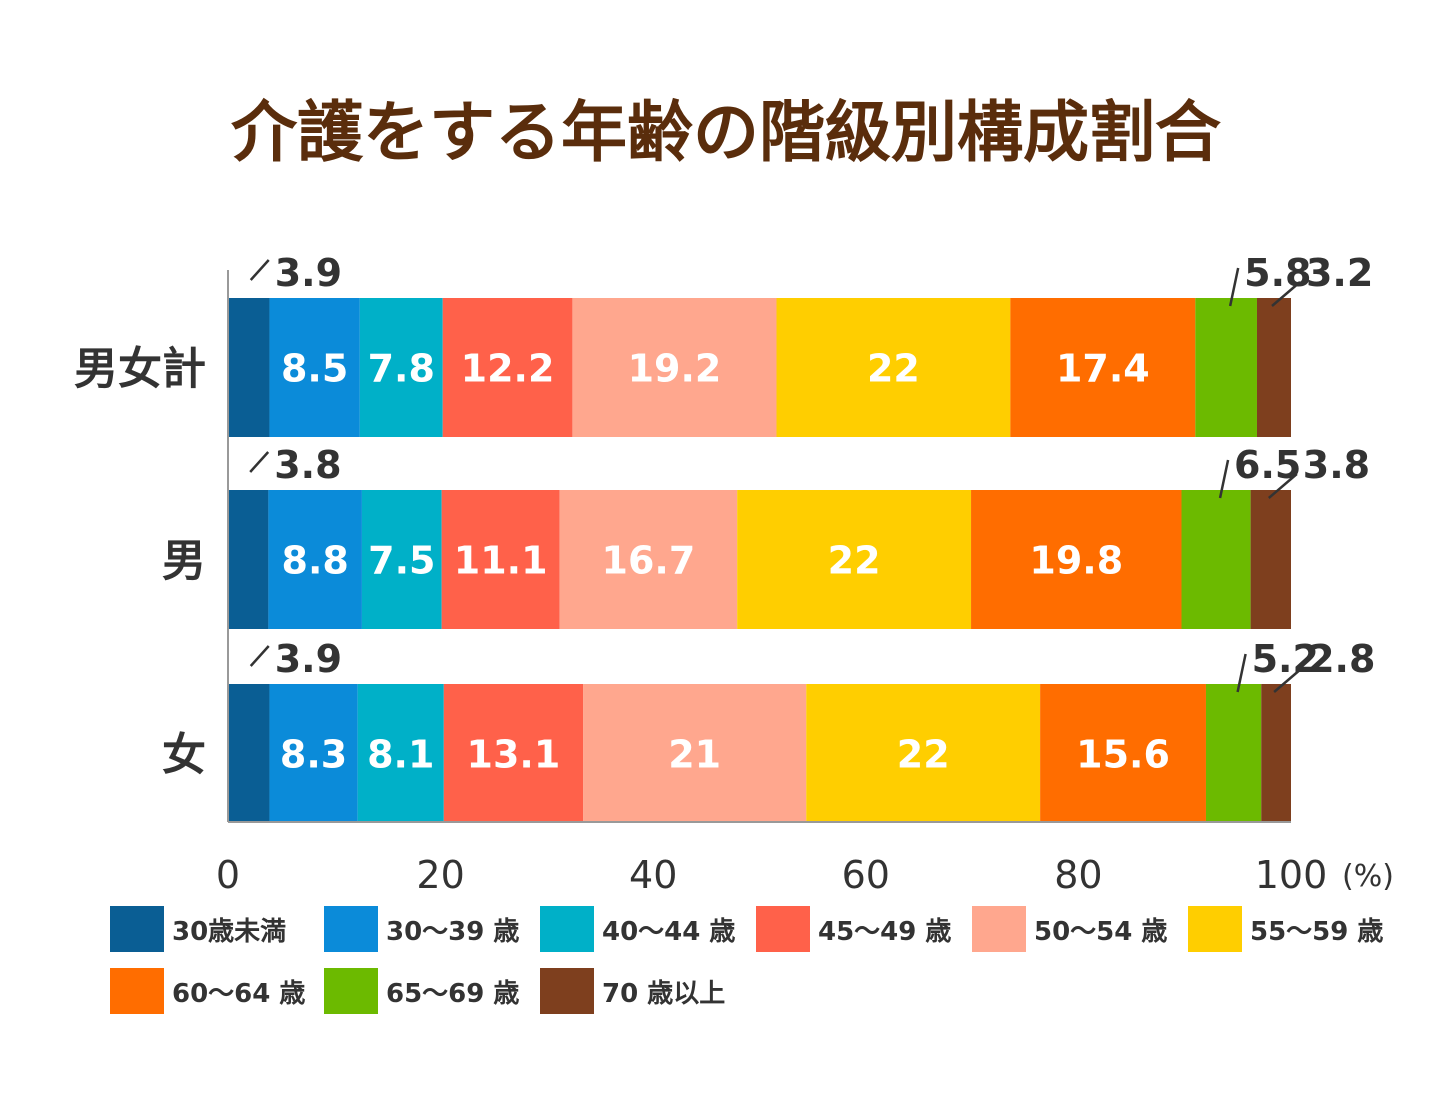 The height and width of the screenshot is (1093, 1452). I want to click on x-axis-unit: (%), so click(1368, 876).